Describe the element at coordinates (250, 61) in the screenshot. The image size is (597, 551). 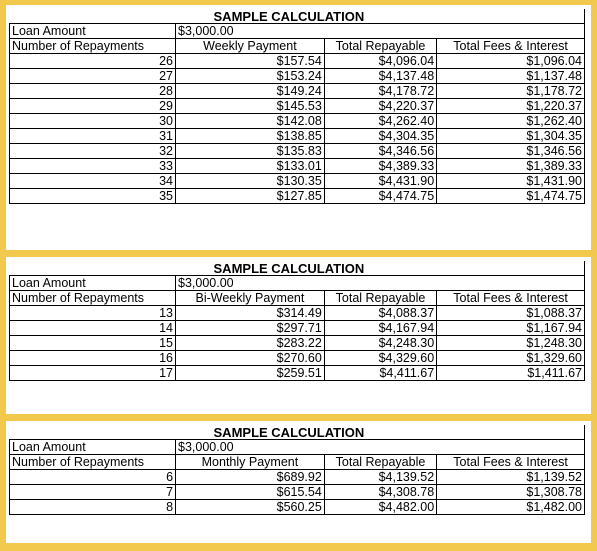
I see `payment-cell: $157.54` at that location.